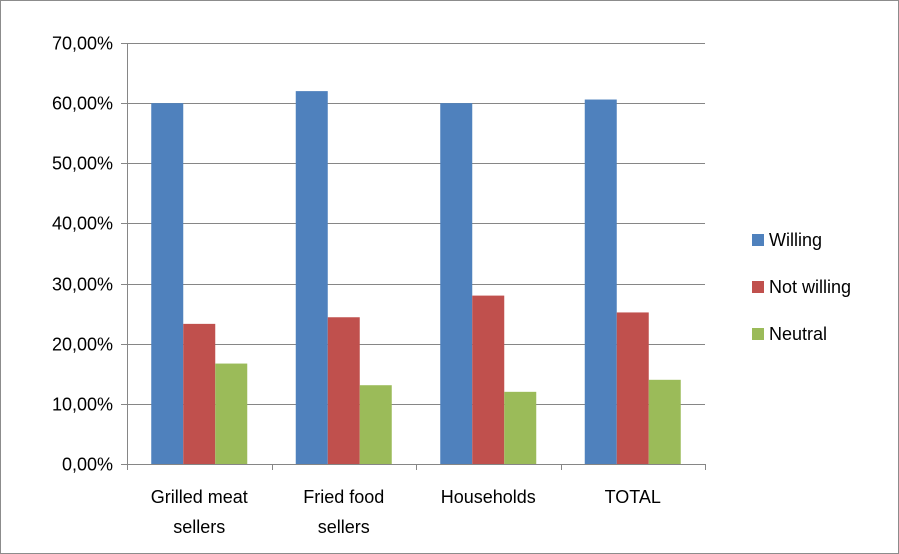 The height and width of the screenshot is (554, 899). What do you see at coordinates (82, 224) in the screenshot?
I see `y-tick-label: 40,00%` at bounding box center [82, 224].